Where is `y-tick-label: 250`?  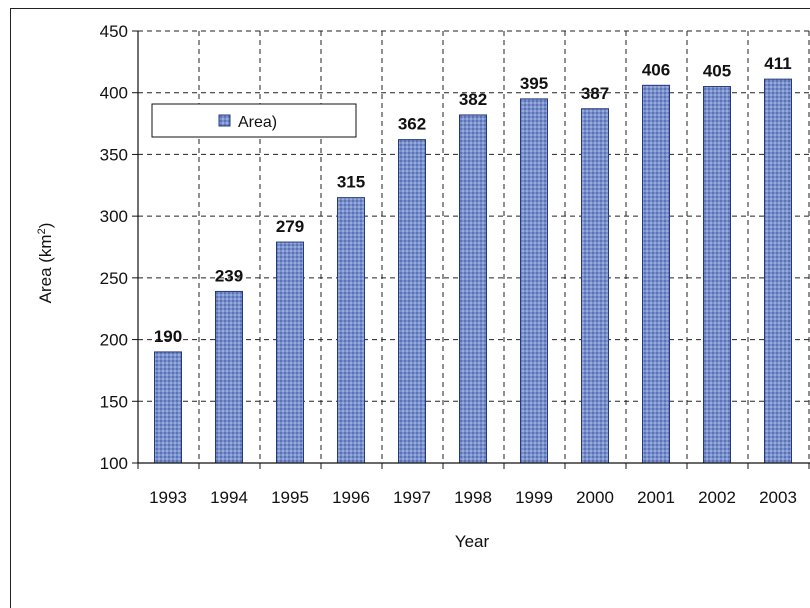 y-tick-label: 250 is located at coordinates (114, 278).